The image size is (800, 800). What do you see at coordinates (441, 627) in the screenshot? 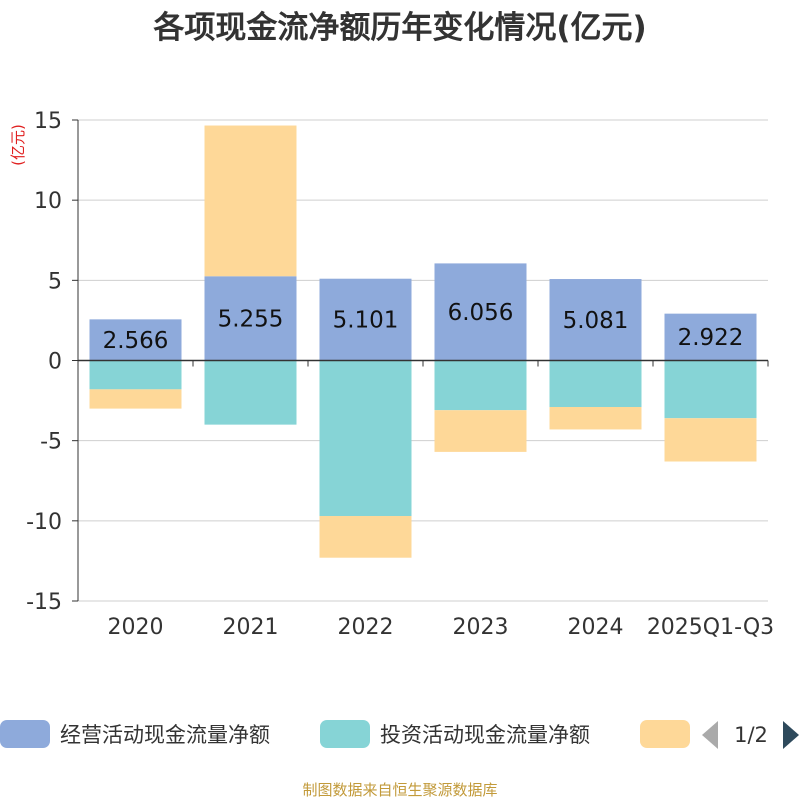
I see `x-tick-labels: 2020 2021 2022 2023 2024 2025Q1-Q3` at bounding box center [441, 627].